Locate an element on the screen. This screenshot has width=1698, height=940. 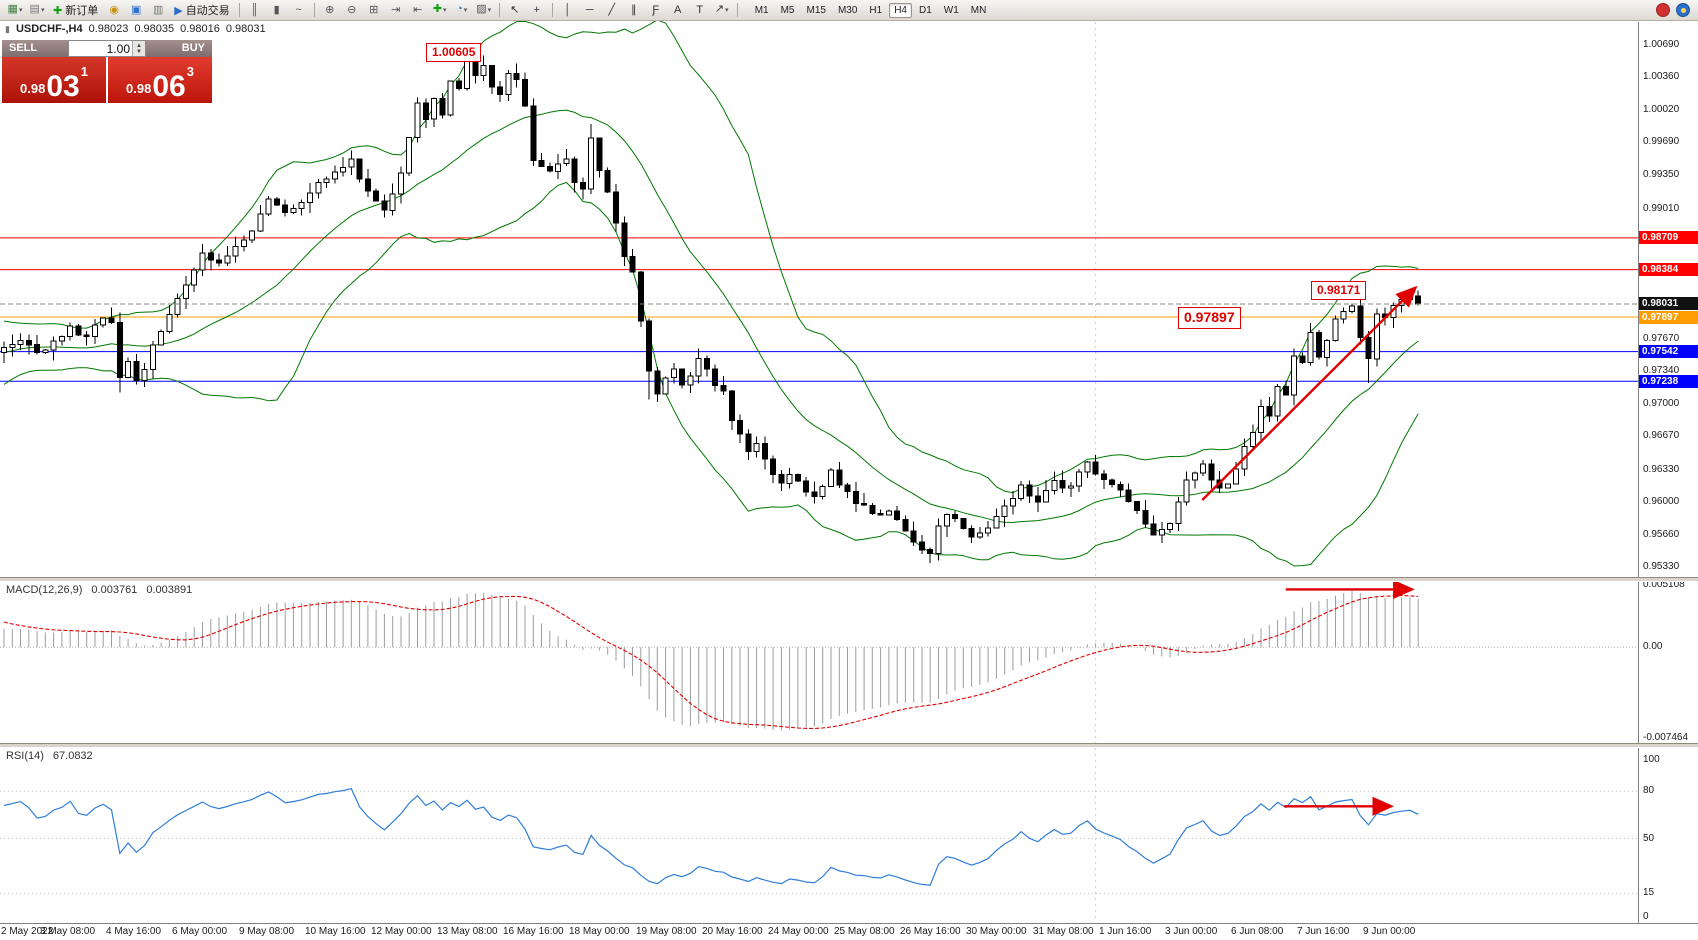
time-axis-label: 2 May 2022 is located at coordinates (27, 931).